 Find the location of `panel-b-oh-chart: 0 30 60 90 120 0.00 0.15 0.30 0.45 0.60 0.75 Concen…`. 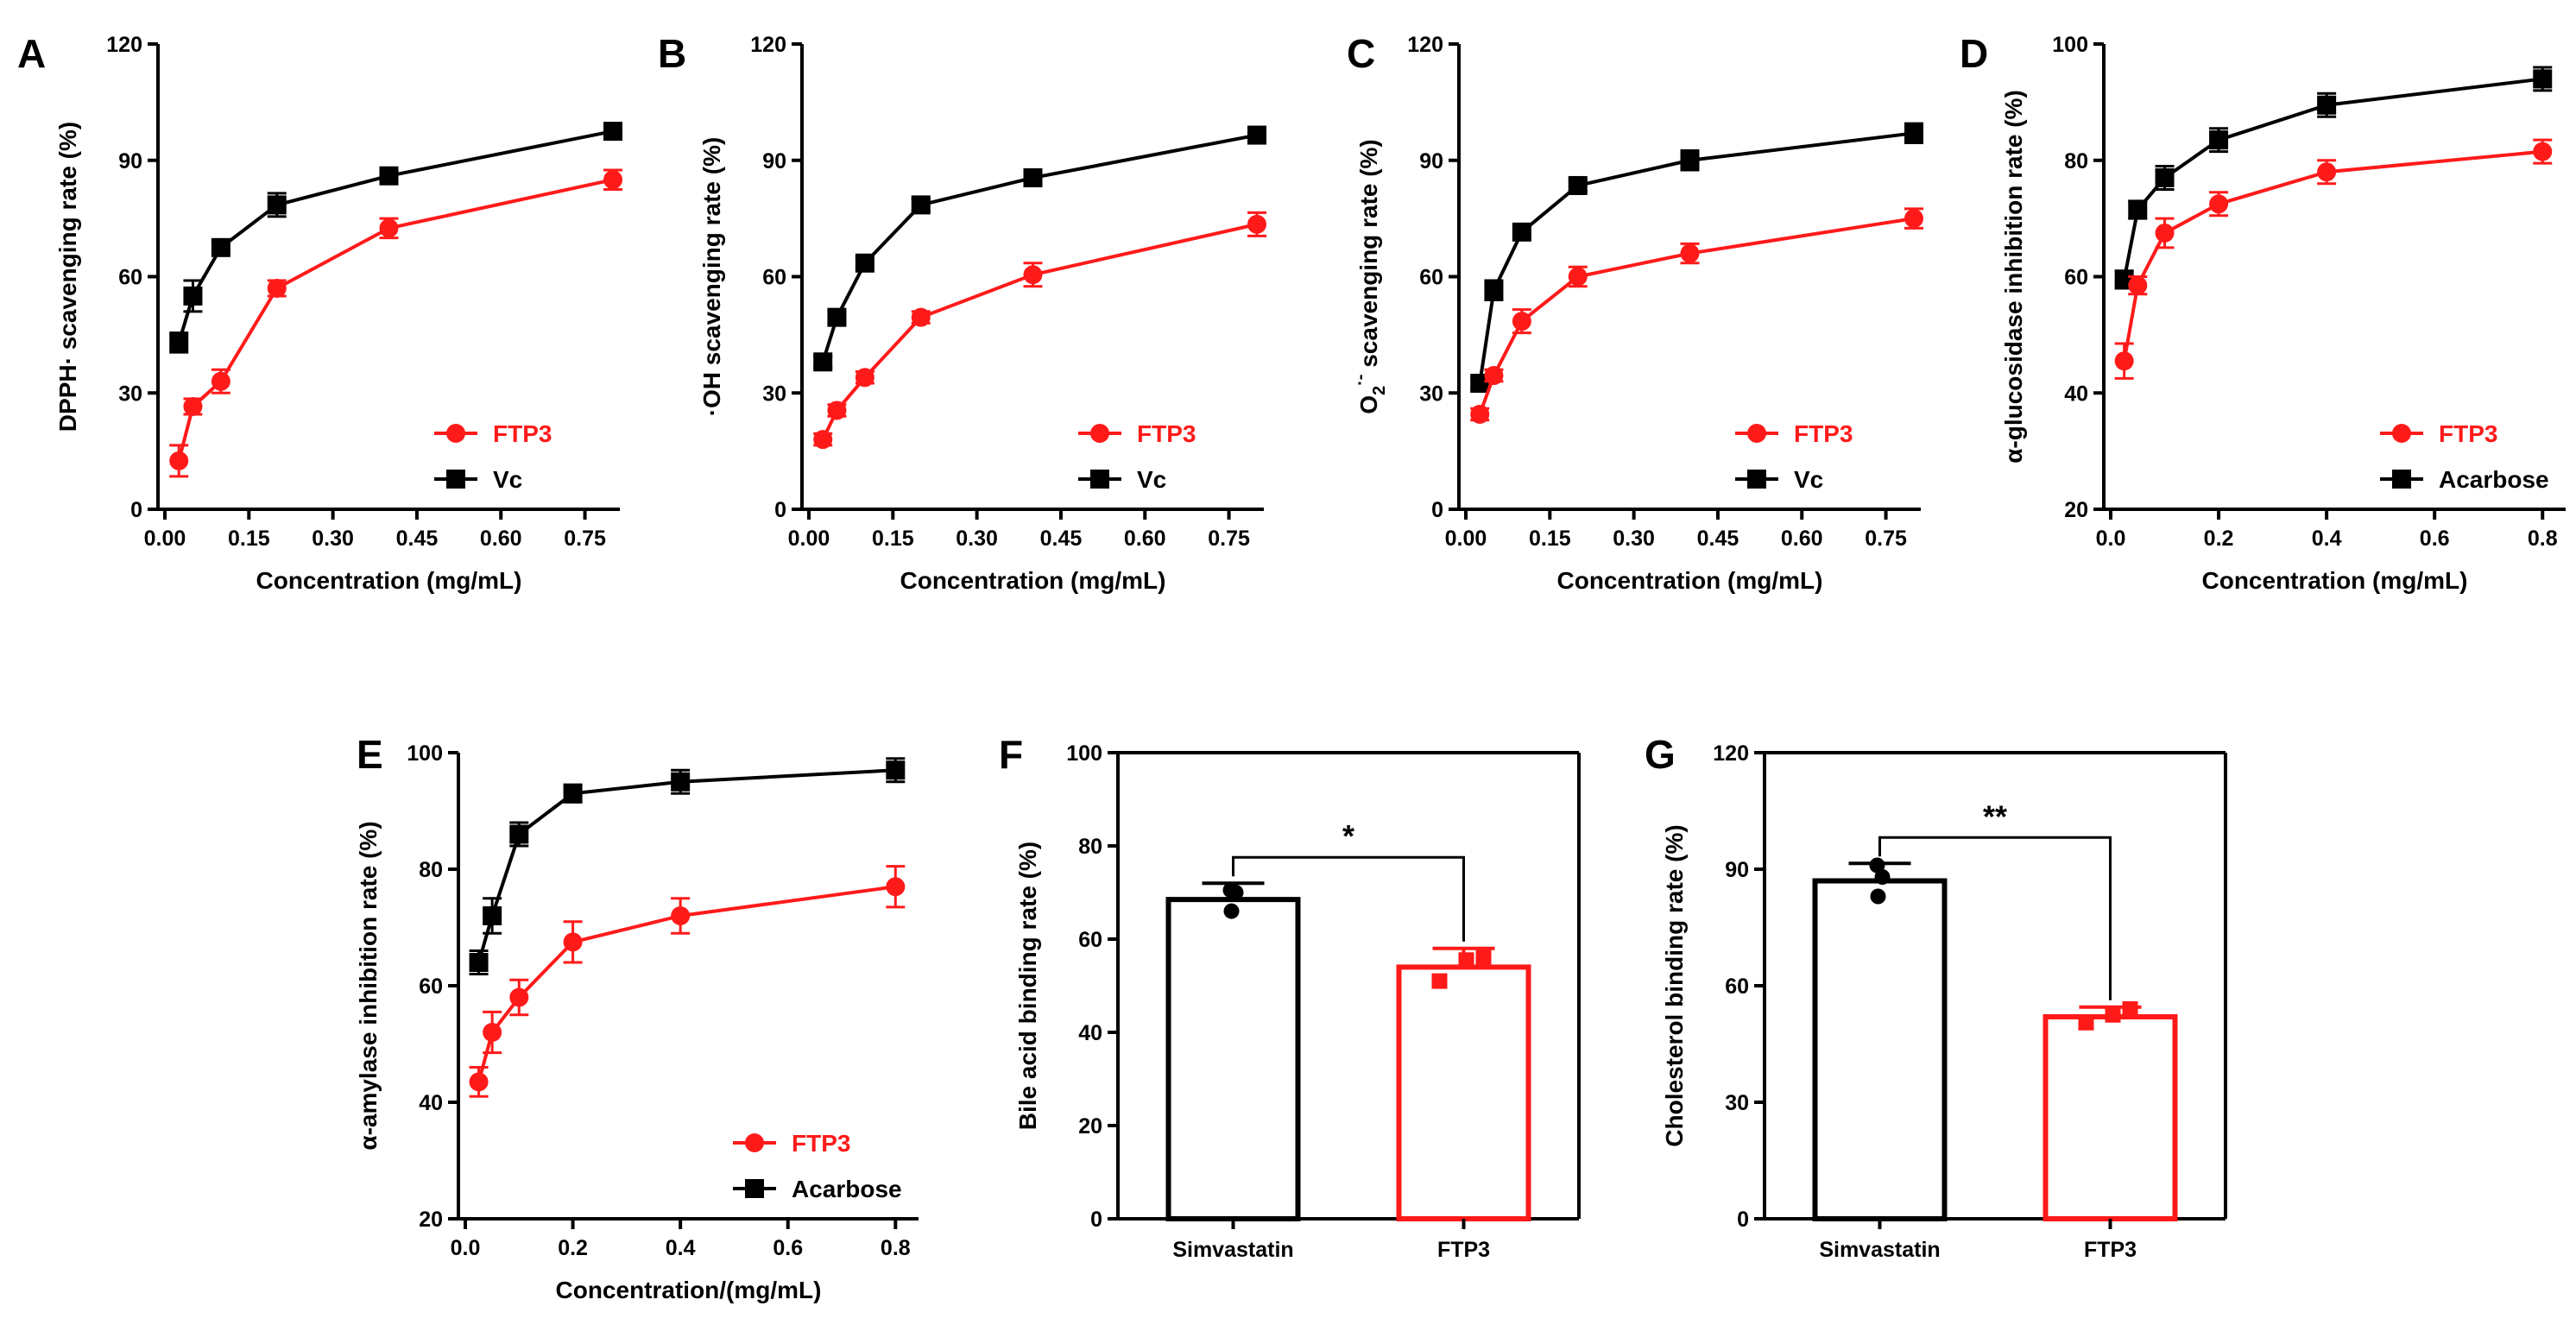

panel-b-oh-chart: 0 30 60 90 120 0.00 0.15 0.30 0.45 0.60 0.75 Concen… is located at coordinates (962, 312).